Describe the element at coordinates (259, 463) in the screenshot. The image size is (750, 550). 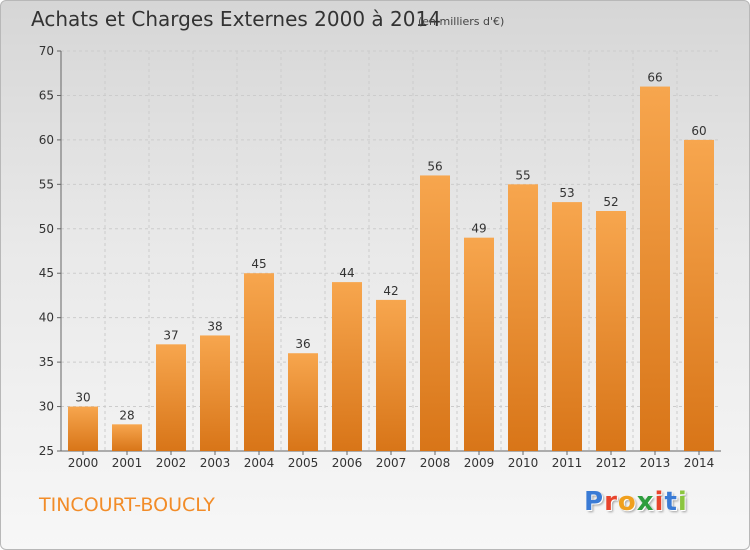
I see `x-tick-label: 2004` at that location.